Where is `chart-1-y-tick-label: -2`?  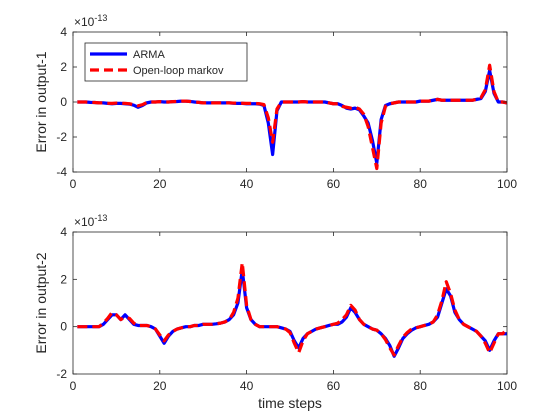 chart-1-y-tick-label: -2 is located at coordinates (61, 137).